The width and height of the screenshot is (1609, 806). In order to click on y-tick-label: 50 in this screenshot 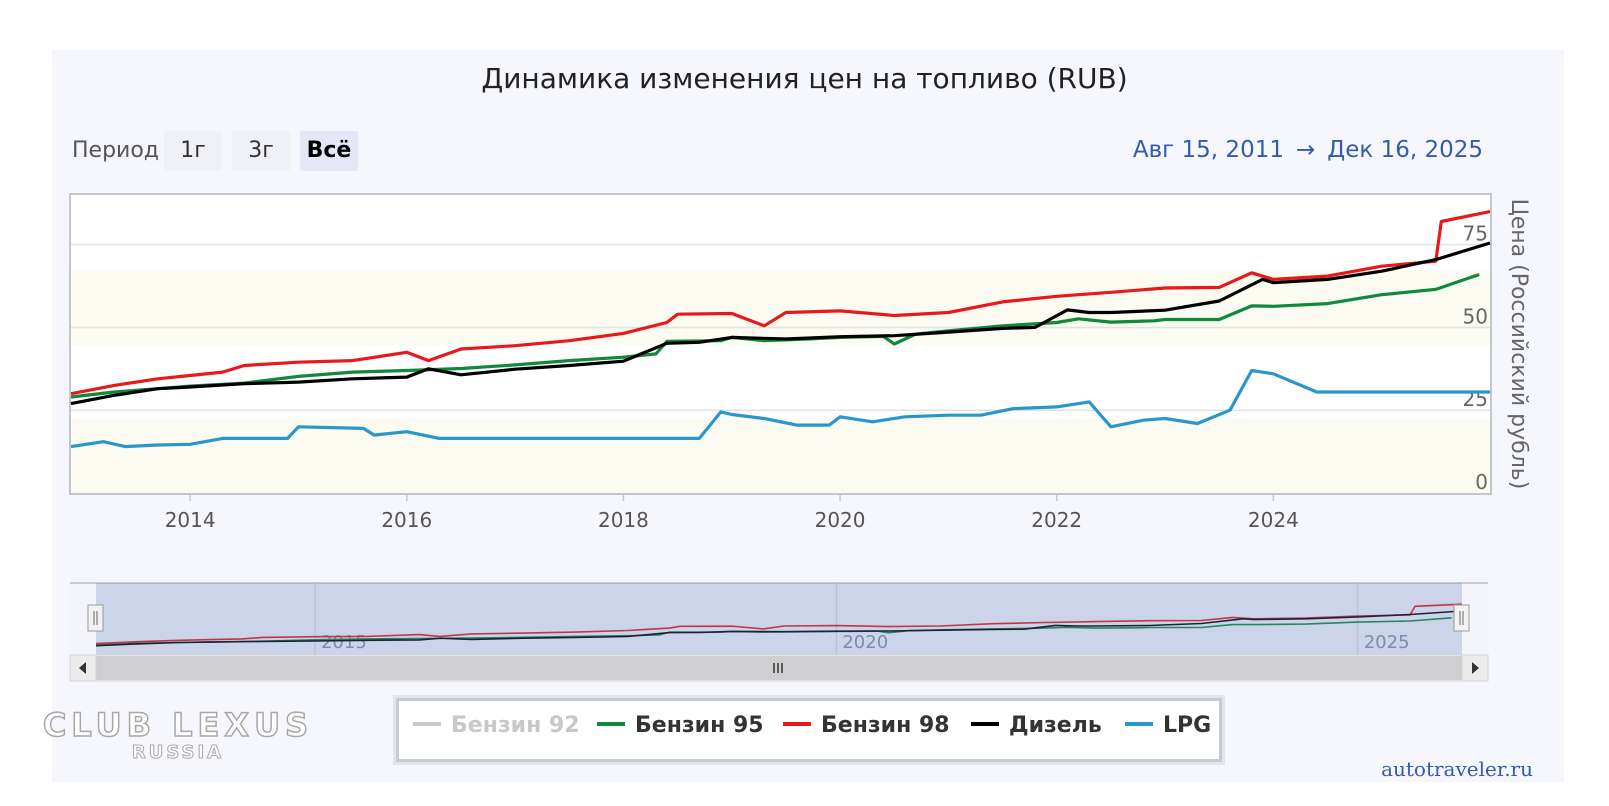, I will do `click(1475, 316)`.